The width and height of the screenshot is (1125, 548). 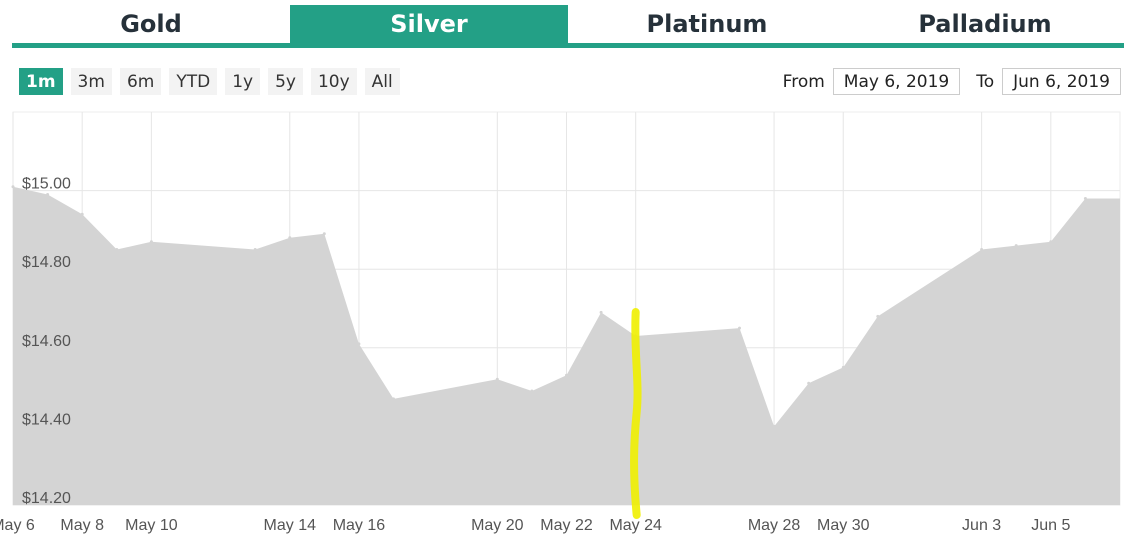 I want to click on to-label: To, so click(x=985, y=81).